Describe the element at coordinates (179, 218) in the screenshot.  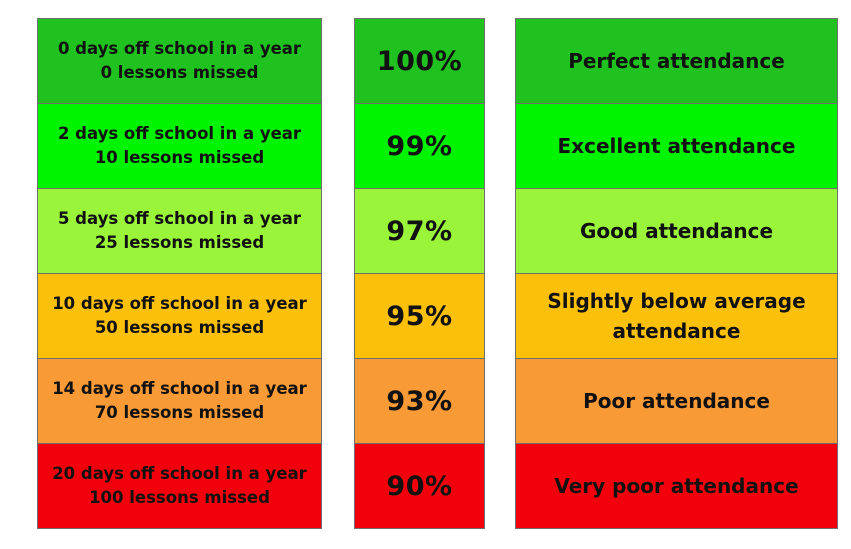
I see `days-off-text: 5 days off school in a year` at that location.